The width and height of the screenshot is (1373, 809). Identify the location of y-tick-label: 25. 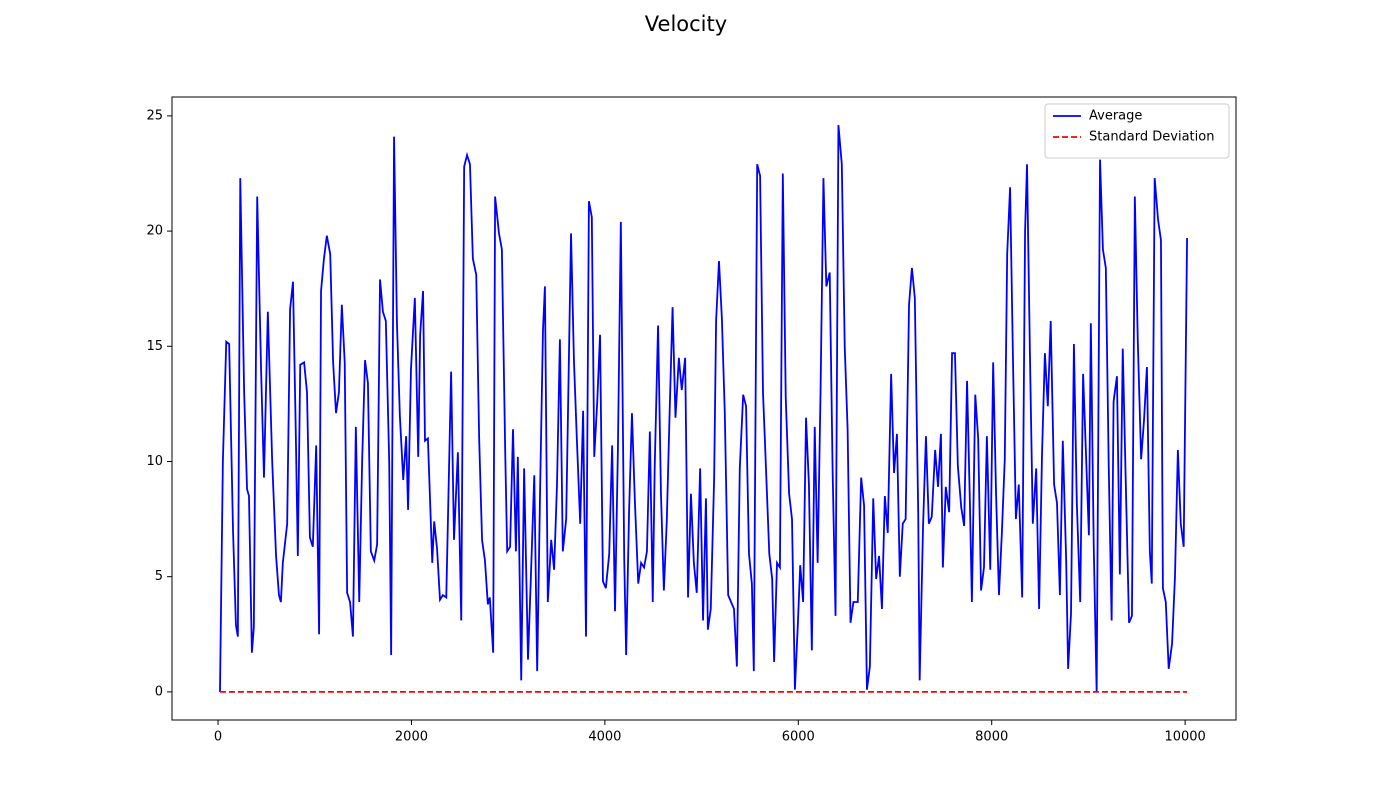
(154, 115).